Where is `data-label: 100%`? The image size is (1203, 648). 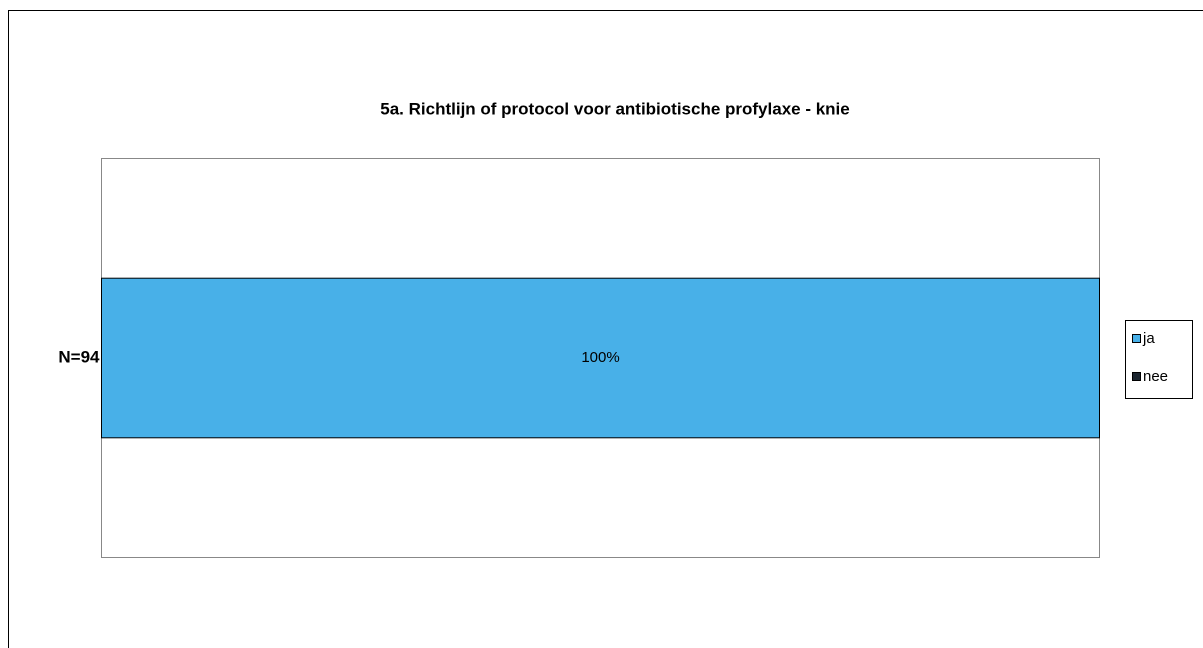 data-label: 100% is located at coordinates (600, 357).